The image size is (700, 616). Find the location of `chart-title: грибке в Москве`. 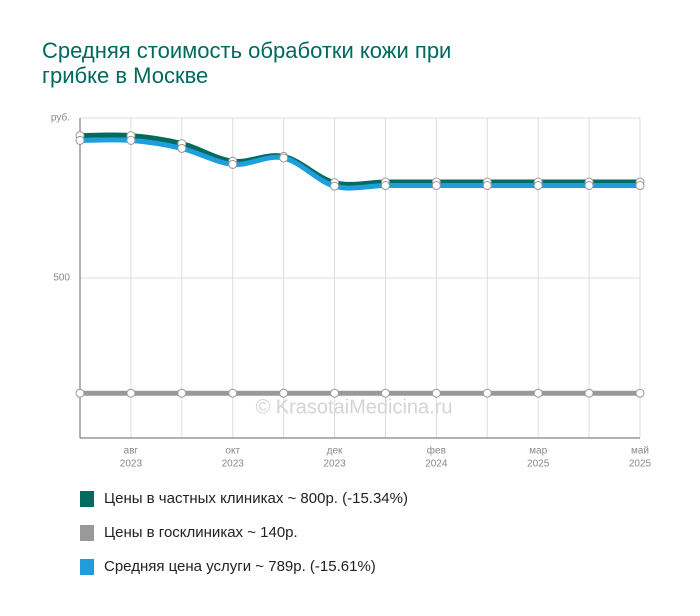

chart-title: грибке в Москве is located at coordinates (125, 75).